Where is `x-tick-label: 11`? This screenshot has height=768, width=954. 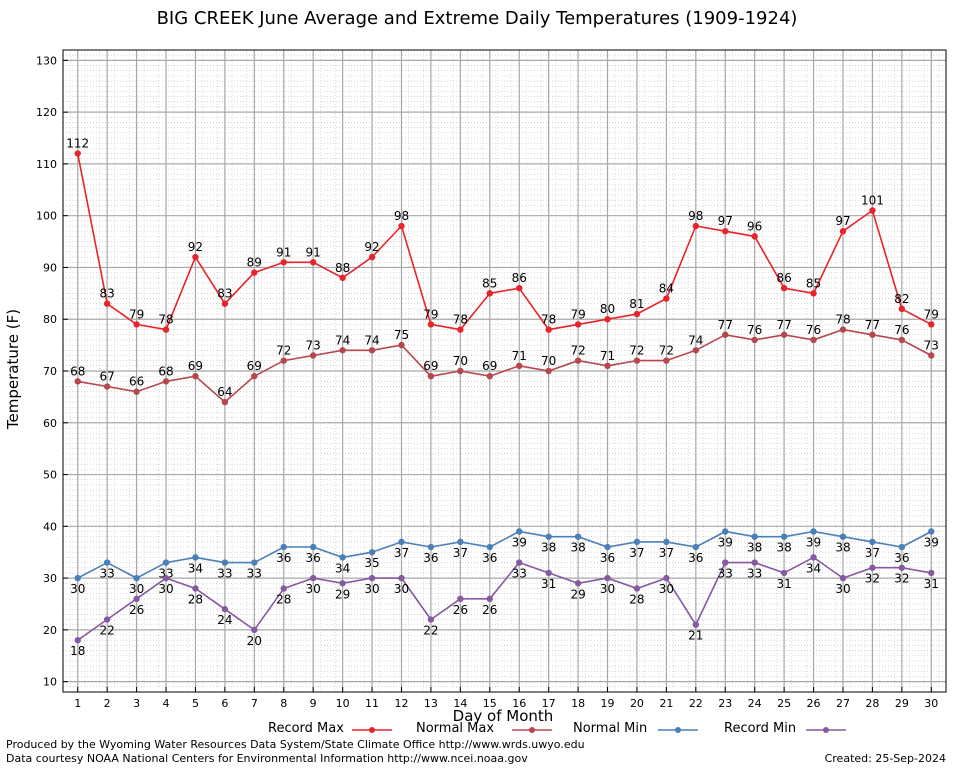 x-tick-label: 11 is located at coordinates (372, 703).